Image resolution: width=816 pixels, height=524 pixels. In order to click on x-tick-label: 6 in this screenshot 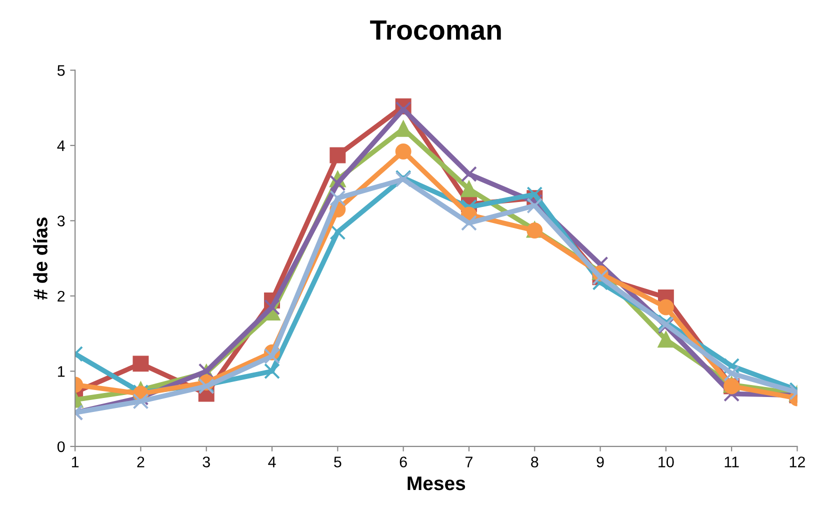, I will do `click(403, 462)`.